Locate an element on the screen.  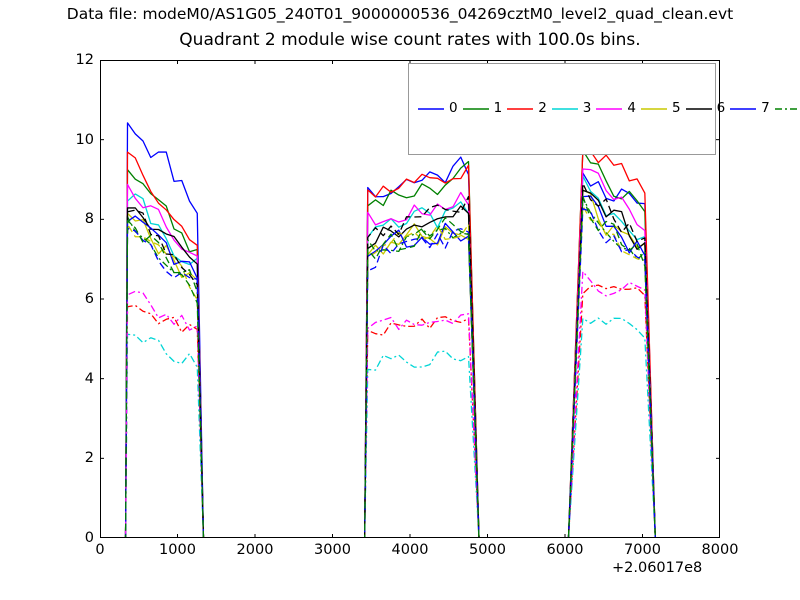
x-tick-label: 2000 is located at coordinates (255, 550).